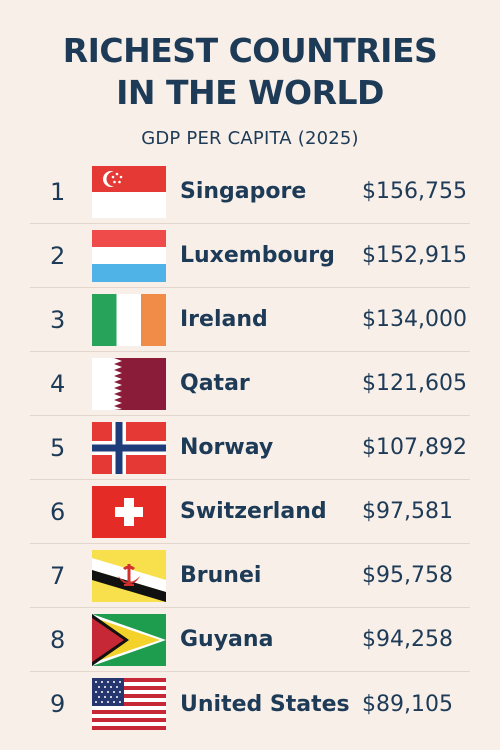  Describe the element at coordinates (58, 191) in the screenshot. I see `rank-number: 1` at that location.